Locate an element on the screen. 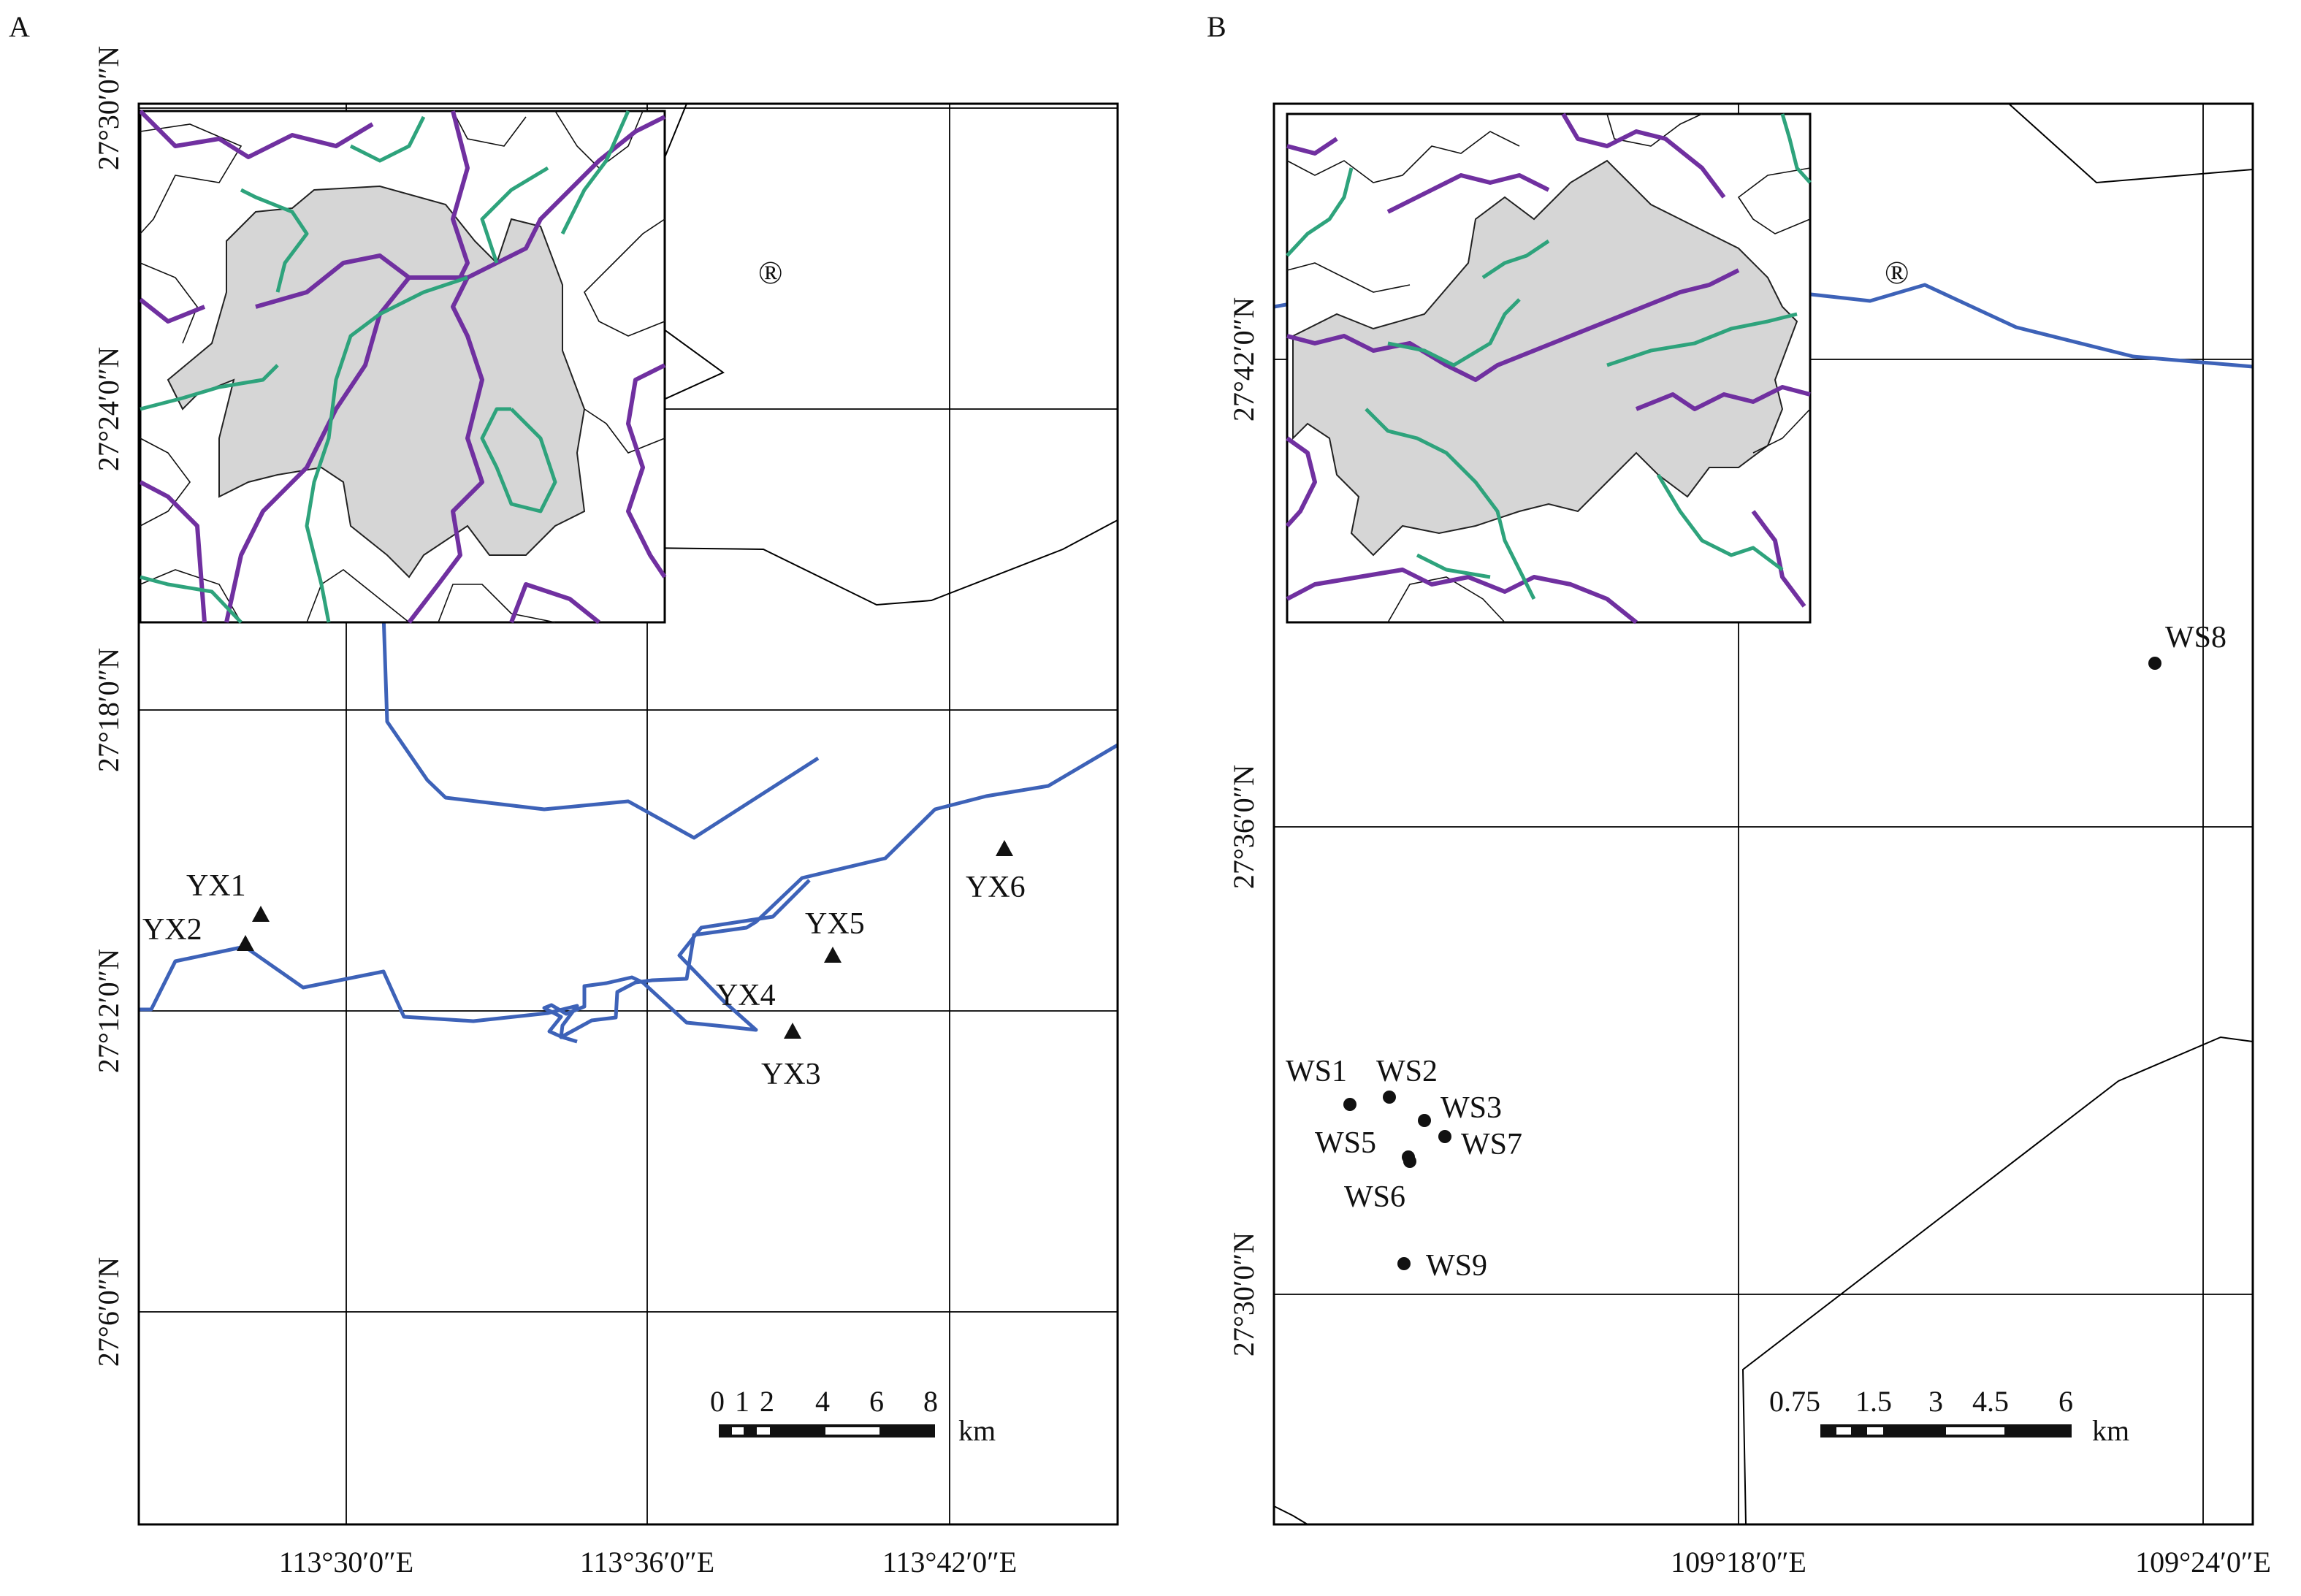  lon-label-a-3: 113°42′0″E is located at coordinates (950, 1562).